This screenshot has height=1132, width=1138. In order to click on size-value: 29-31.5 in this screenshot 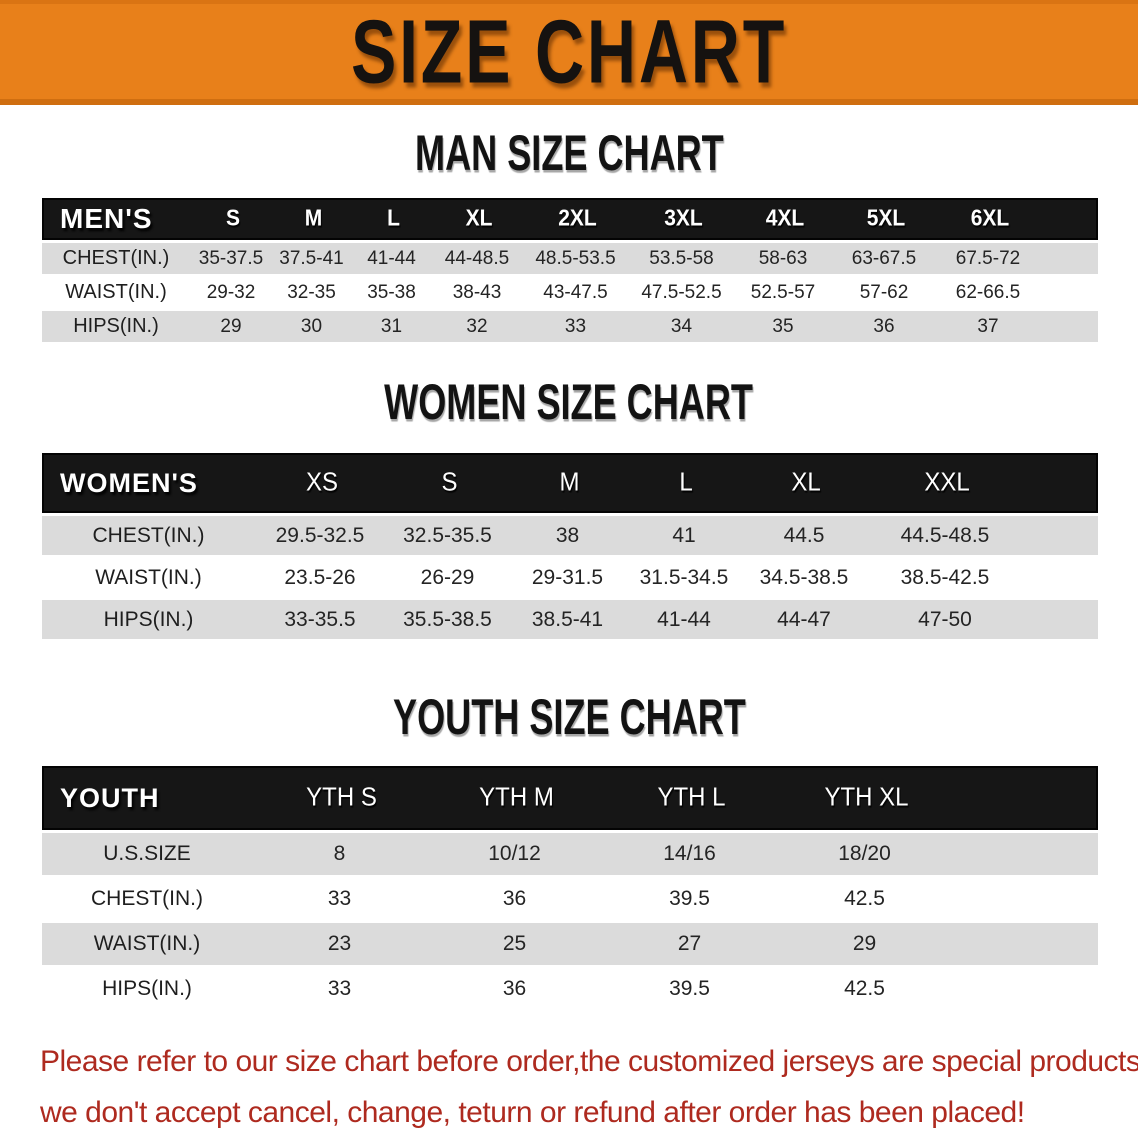, I will do `click(567, 577)`.